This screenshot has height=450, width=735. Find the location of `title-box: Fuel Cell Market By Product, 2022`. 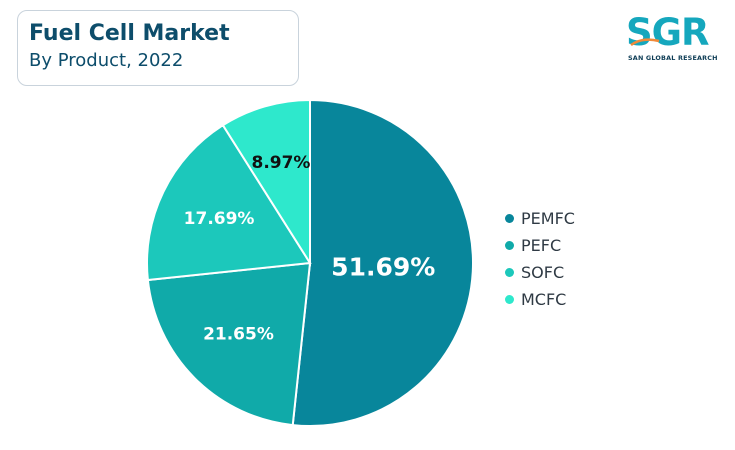

title-box: Fuel Cell Market By Product, 2022 is located at coordinates (158, 48).